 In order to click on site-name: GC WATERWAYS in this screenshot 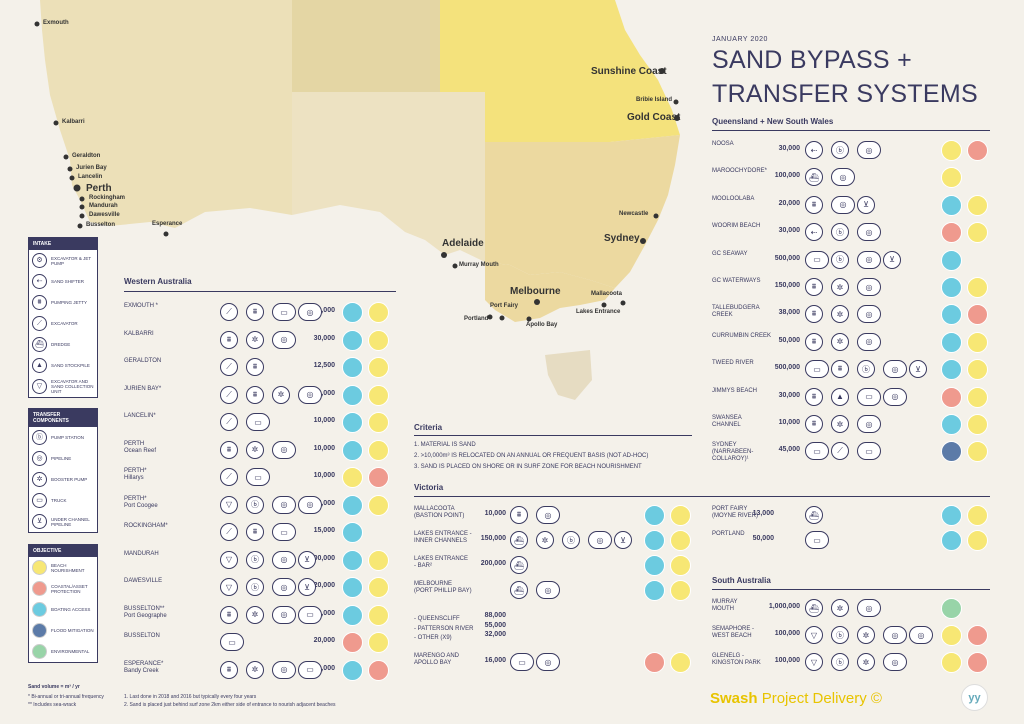, I will do `click(743, 281)`.